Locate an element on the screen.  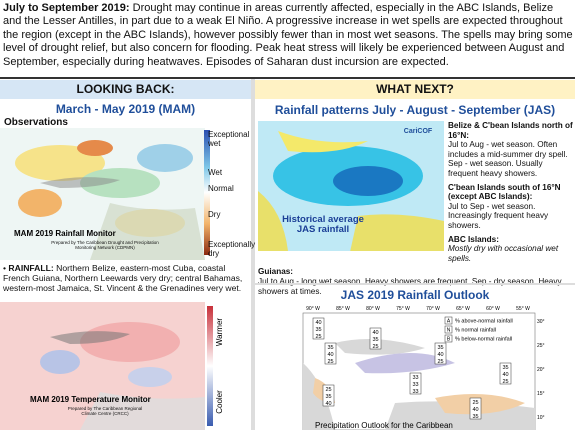
region-name: Belize & C'bean Islands north of 16°N: is located at coordinates (510, 130).